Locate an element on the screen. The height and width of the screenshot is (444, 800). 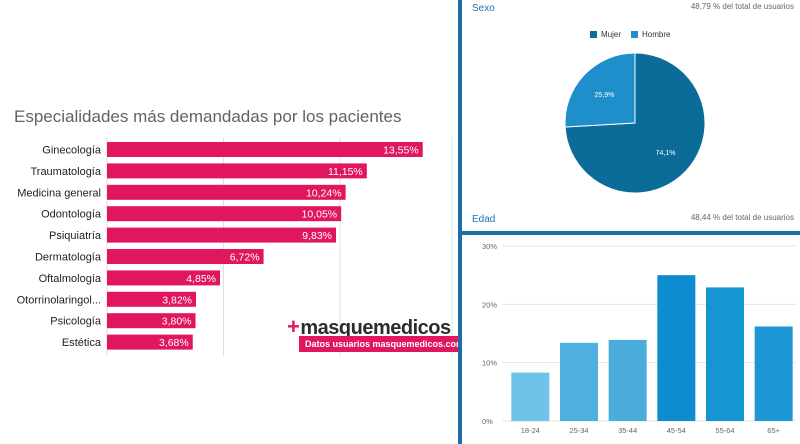
category-label: Estética is located at coordinates (82, 343).